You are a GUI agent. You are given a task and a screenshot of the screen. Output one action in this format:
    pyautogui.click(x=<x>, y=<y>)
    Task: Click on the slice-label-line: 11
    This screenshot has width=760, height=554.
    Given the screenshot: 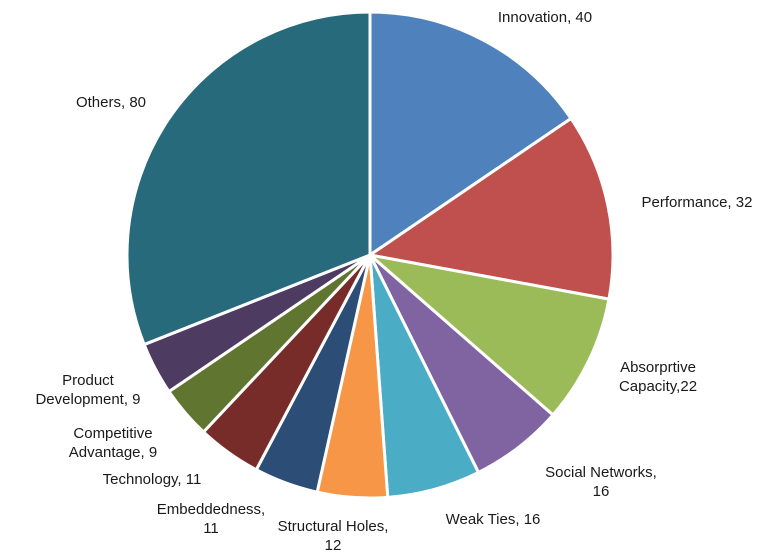 What is the action you would take?
    pyautogui.click(x=211, y=528)
    